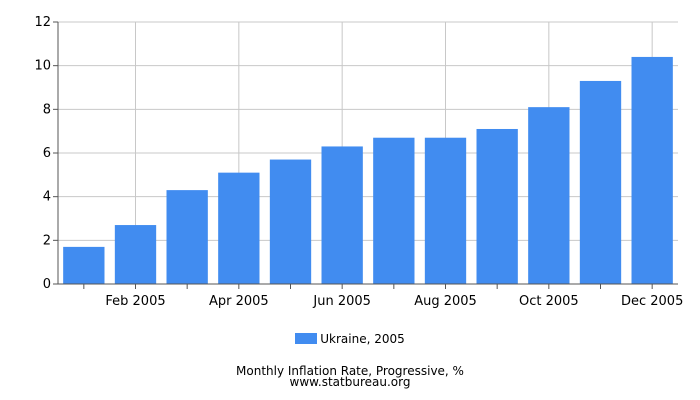 The image size is (700, 400). Describe the element at coordinates (445, 301) in the screenshot. I see `x-tick-label: Aug 2005` at that location.